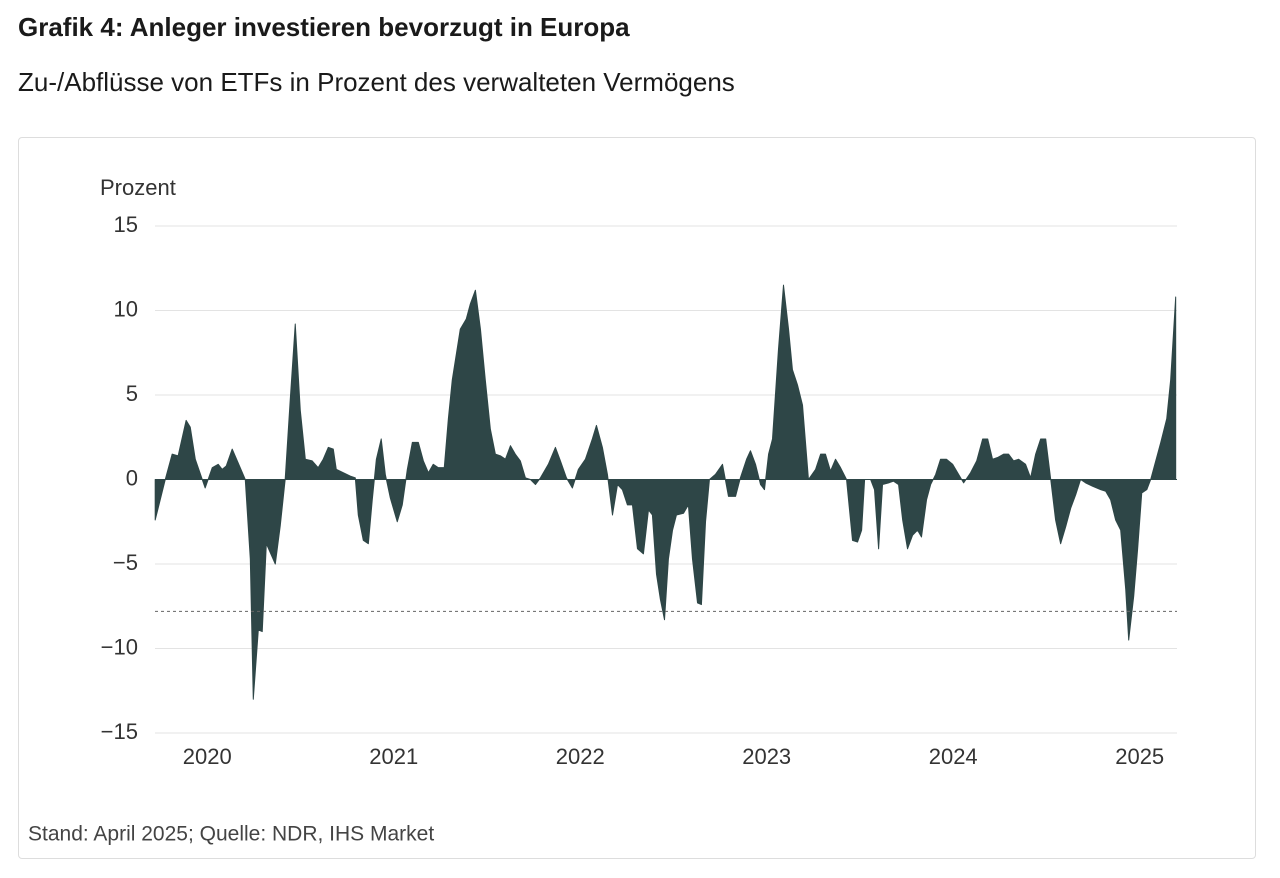 Image resolution: width=1280 pixels, height=878 pixels. I want to click on y-tick-label: −15, so click(119, 731).